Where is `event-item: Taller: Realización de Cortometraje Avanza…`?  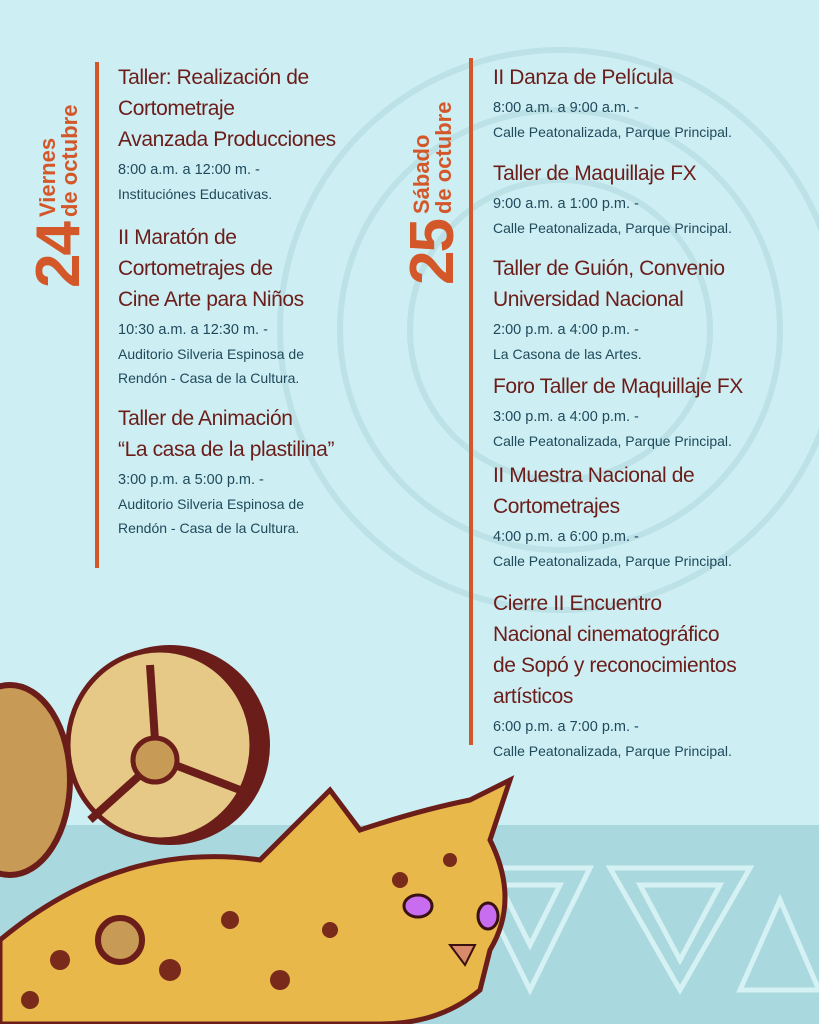
event-item: Taller: Realización de Cortometraje Avanza… is located at coordinates (248, 134).